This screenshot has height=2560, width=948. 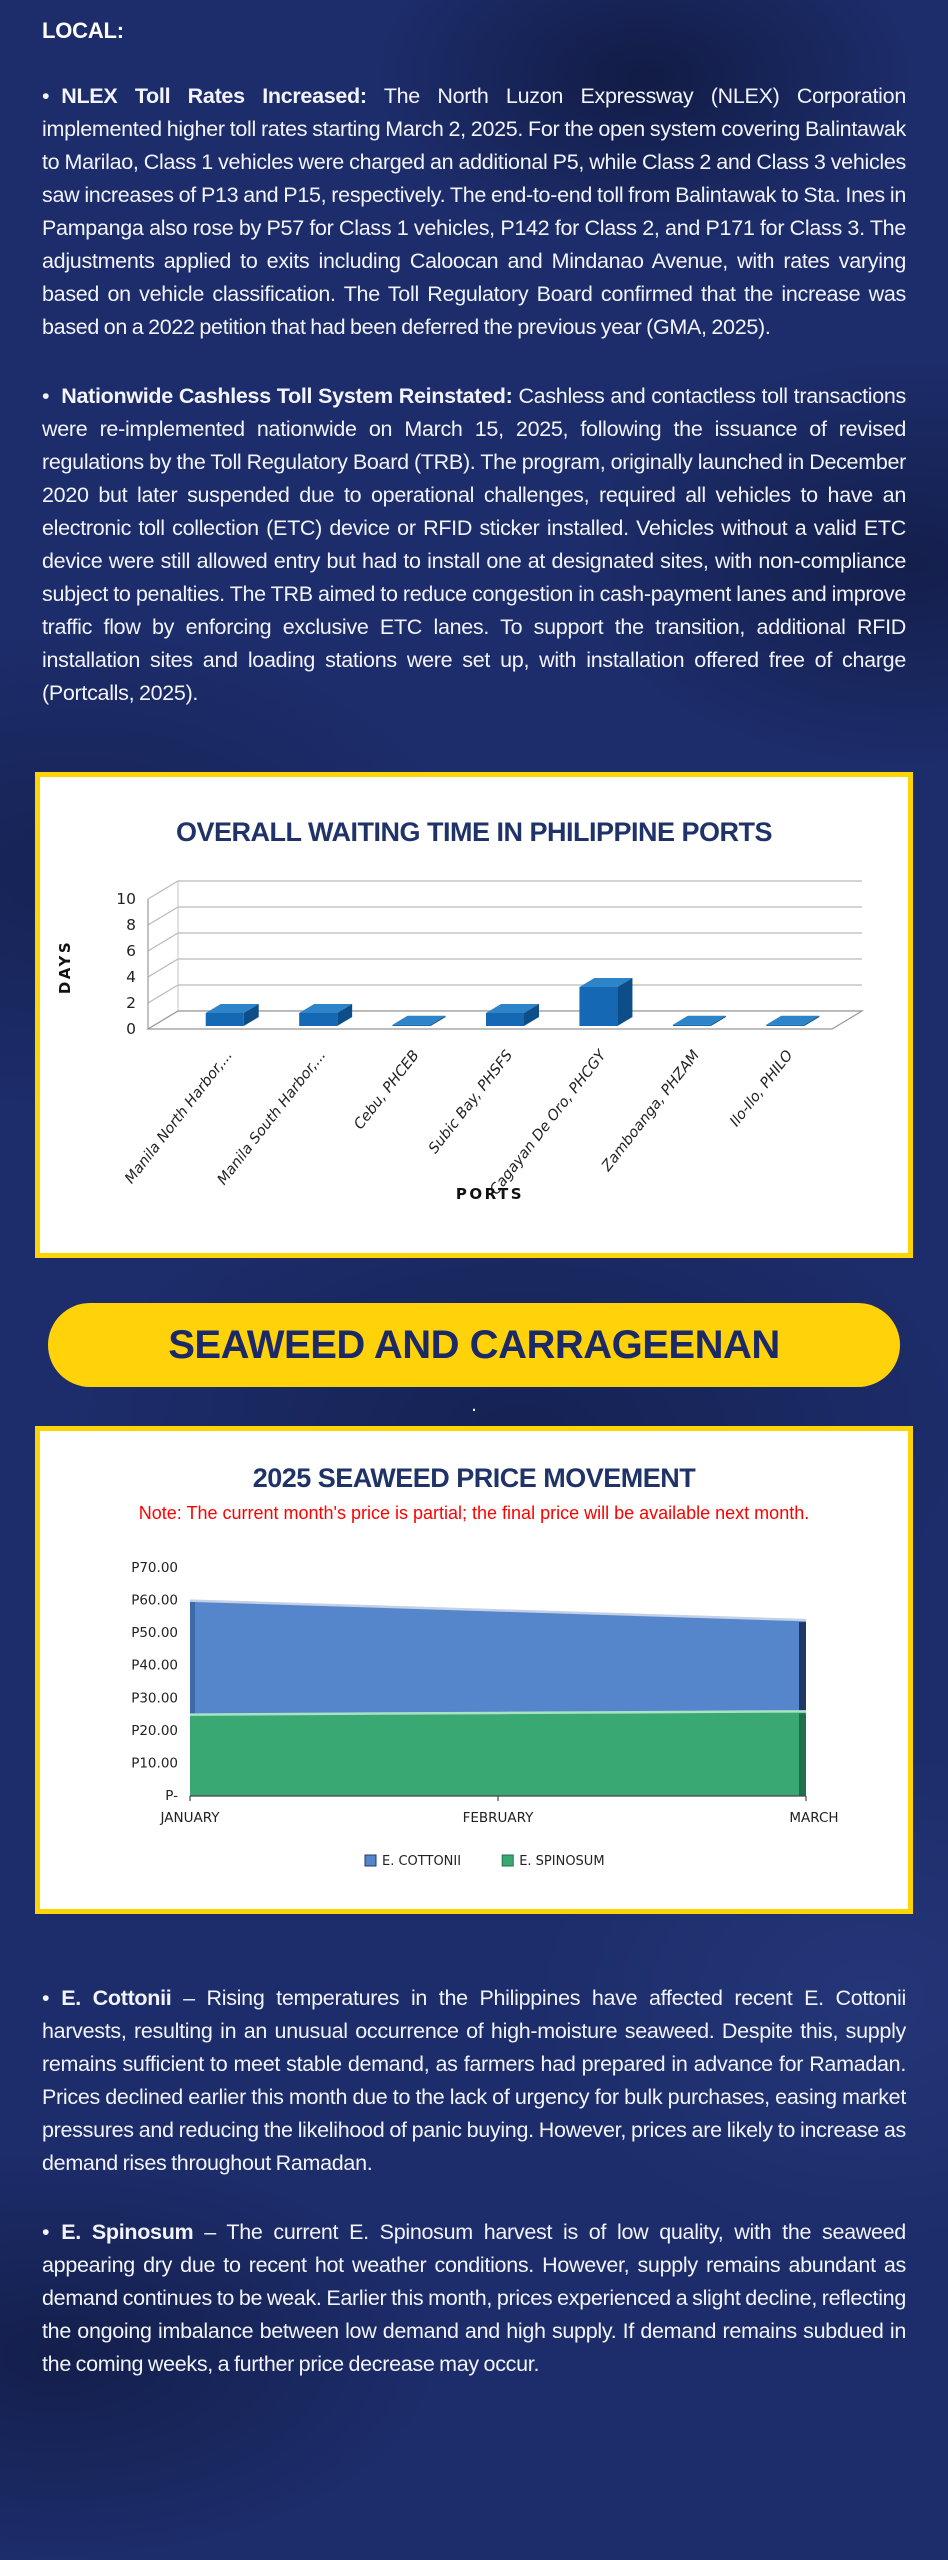 What do you see at coordinates (131, 925) in the screenshot?
I see `svg-text: 8` at bounding box center [131, 925].